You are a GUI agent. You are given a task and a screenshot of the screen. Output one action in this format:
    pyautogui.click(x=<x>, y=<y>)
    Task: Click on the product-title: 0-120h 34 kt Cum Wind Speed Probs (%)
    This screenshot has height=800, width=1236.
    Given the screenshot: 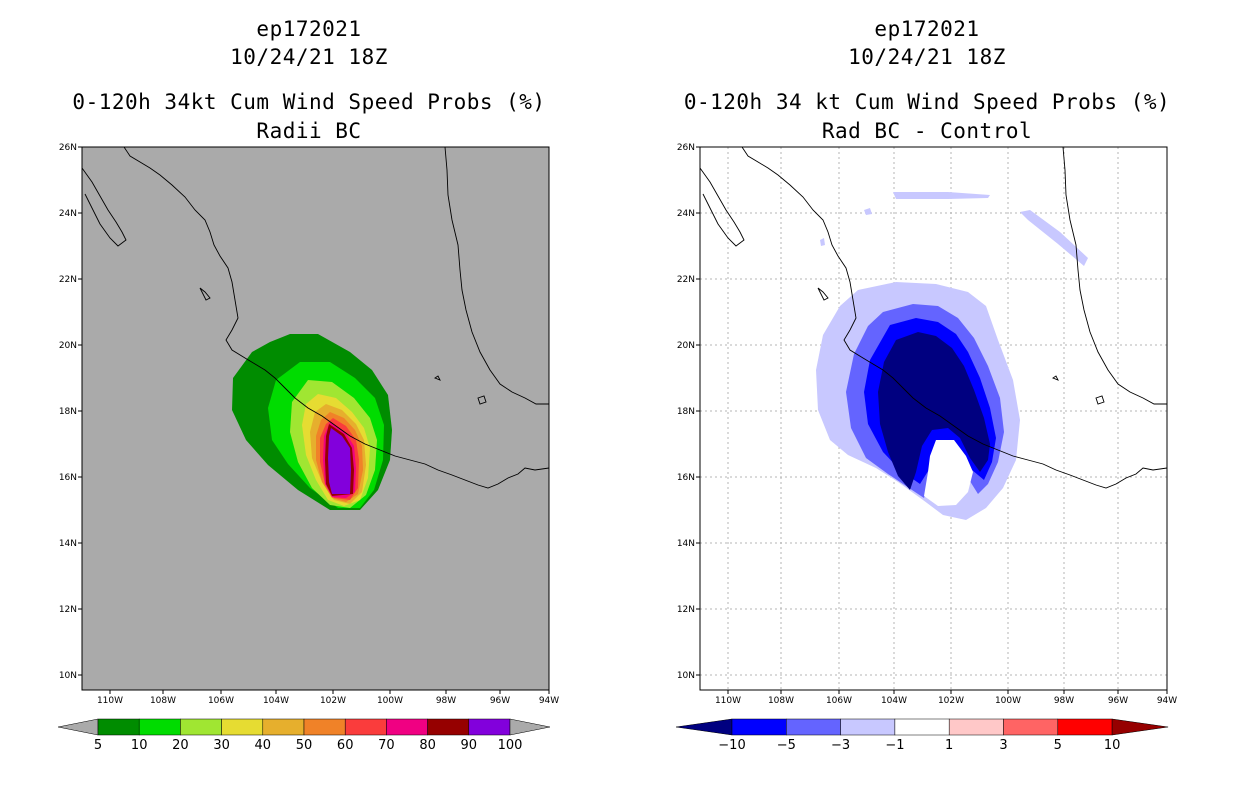 What is the action you would take?
    pyautogui.click(x=927, y=102)
    